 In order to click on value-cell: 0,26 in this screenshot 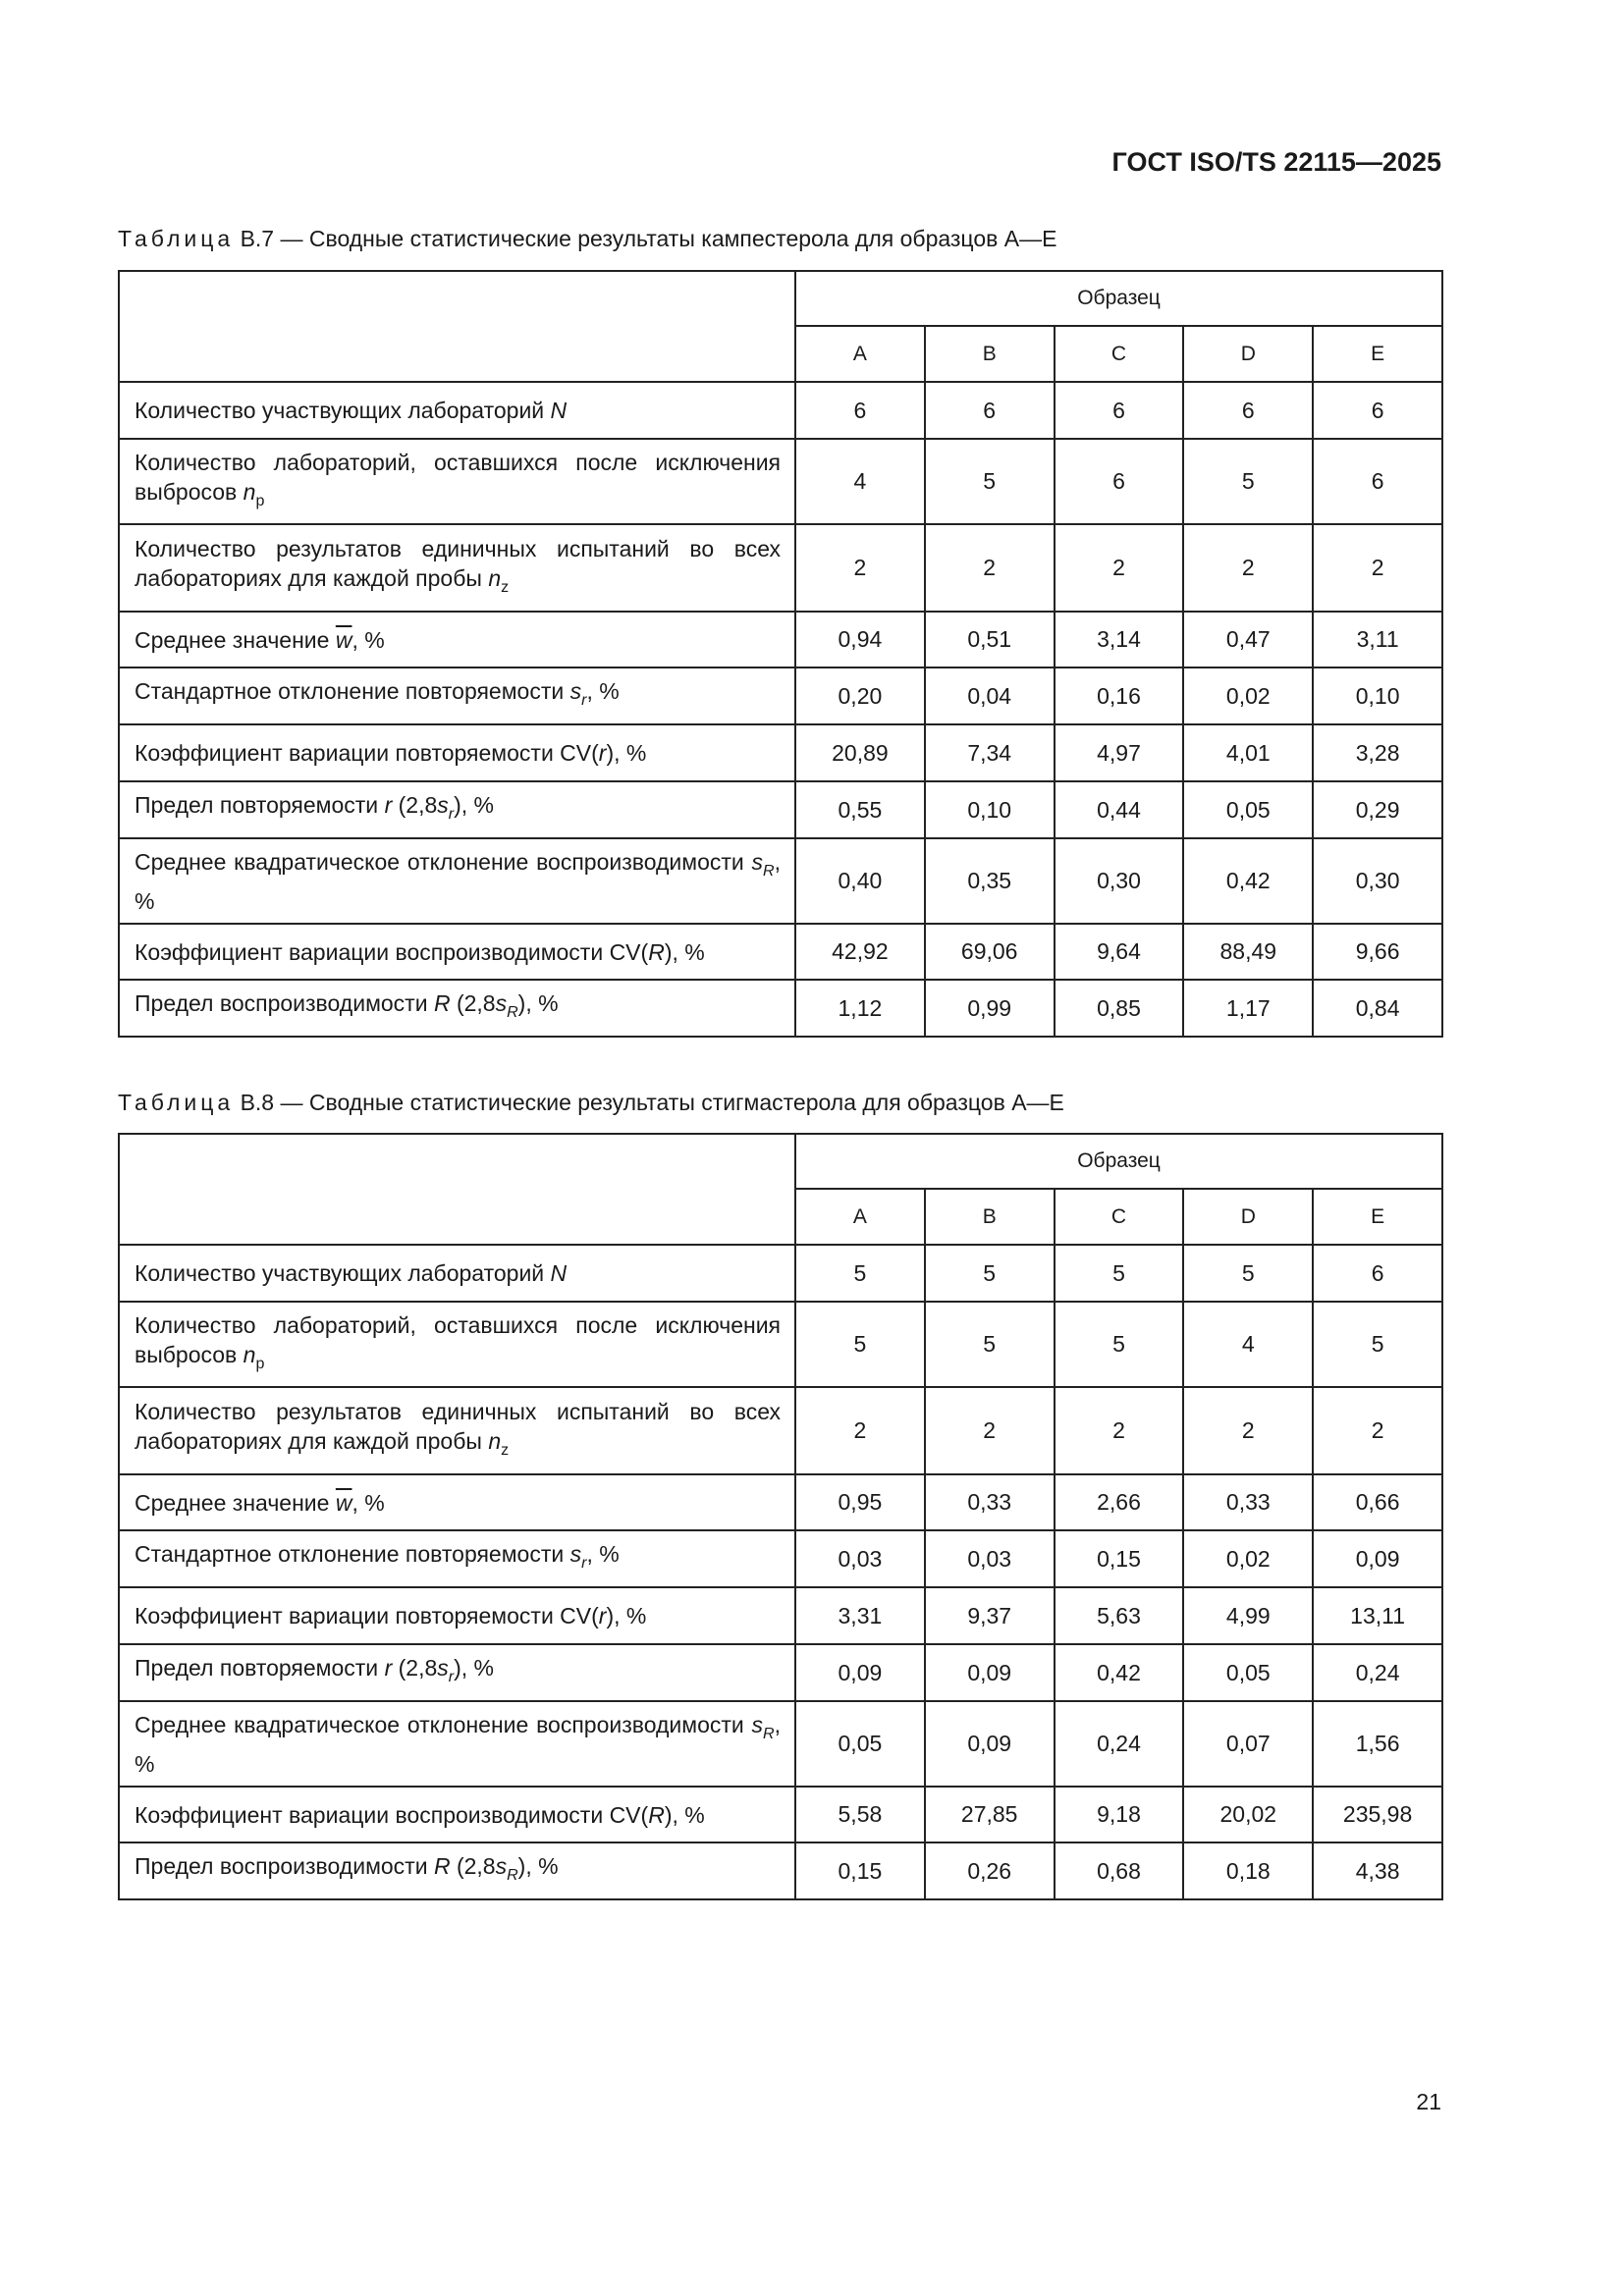, I will do `click(989, 1871)`.